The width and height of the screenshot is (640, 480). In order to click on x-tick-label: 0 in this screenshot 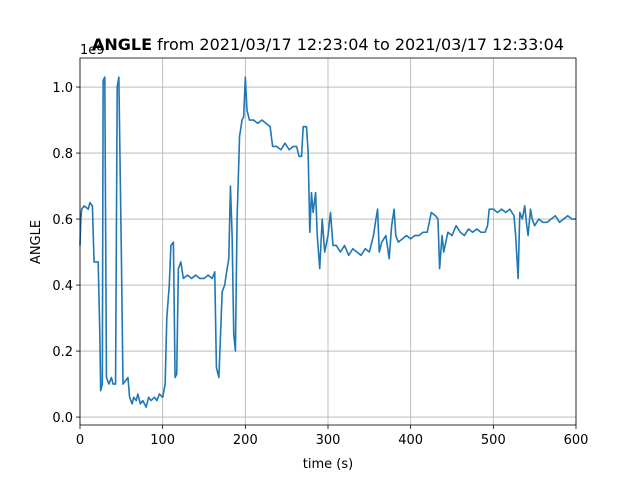, I will do `click(80, 440)`.